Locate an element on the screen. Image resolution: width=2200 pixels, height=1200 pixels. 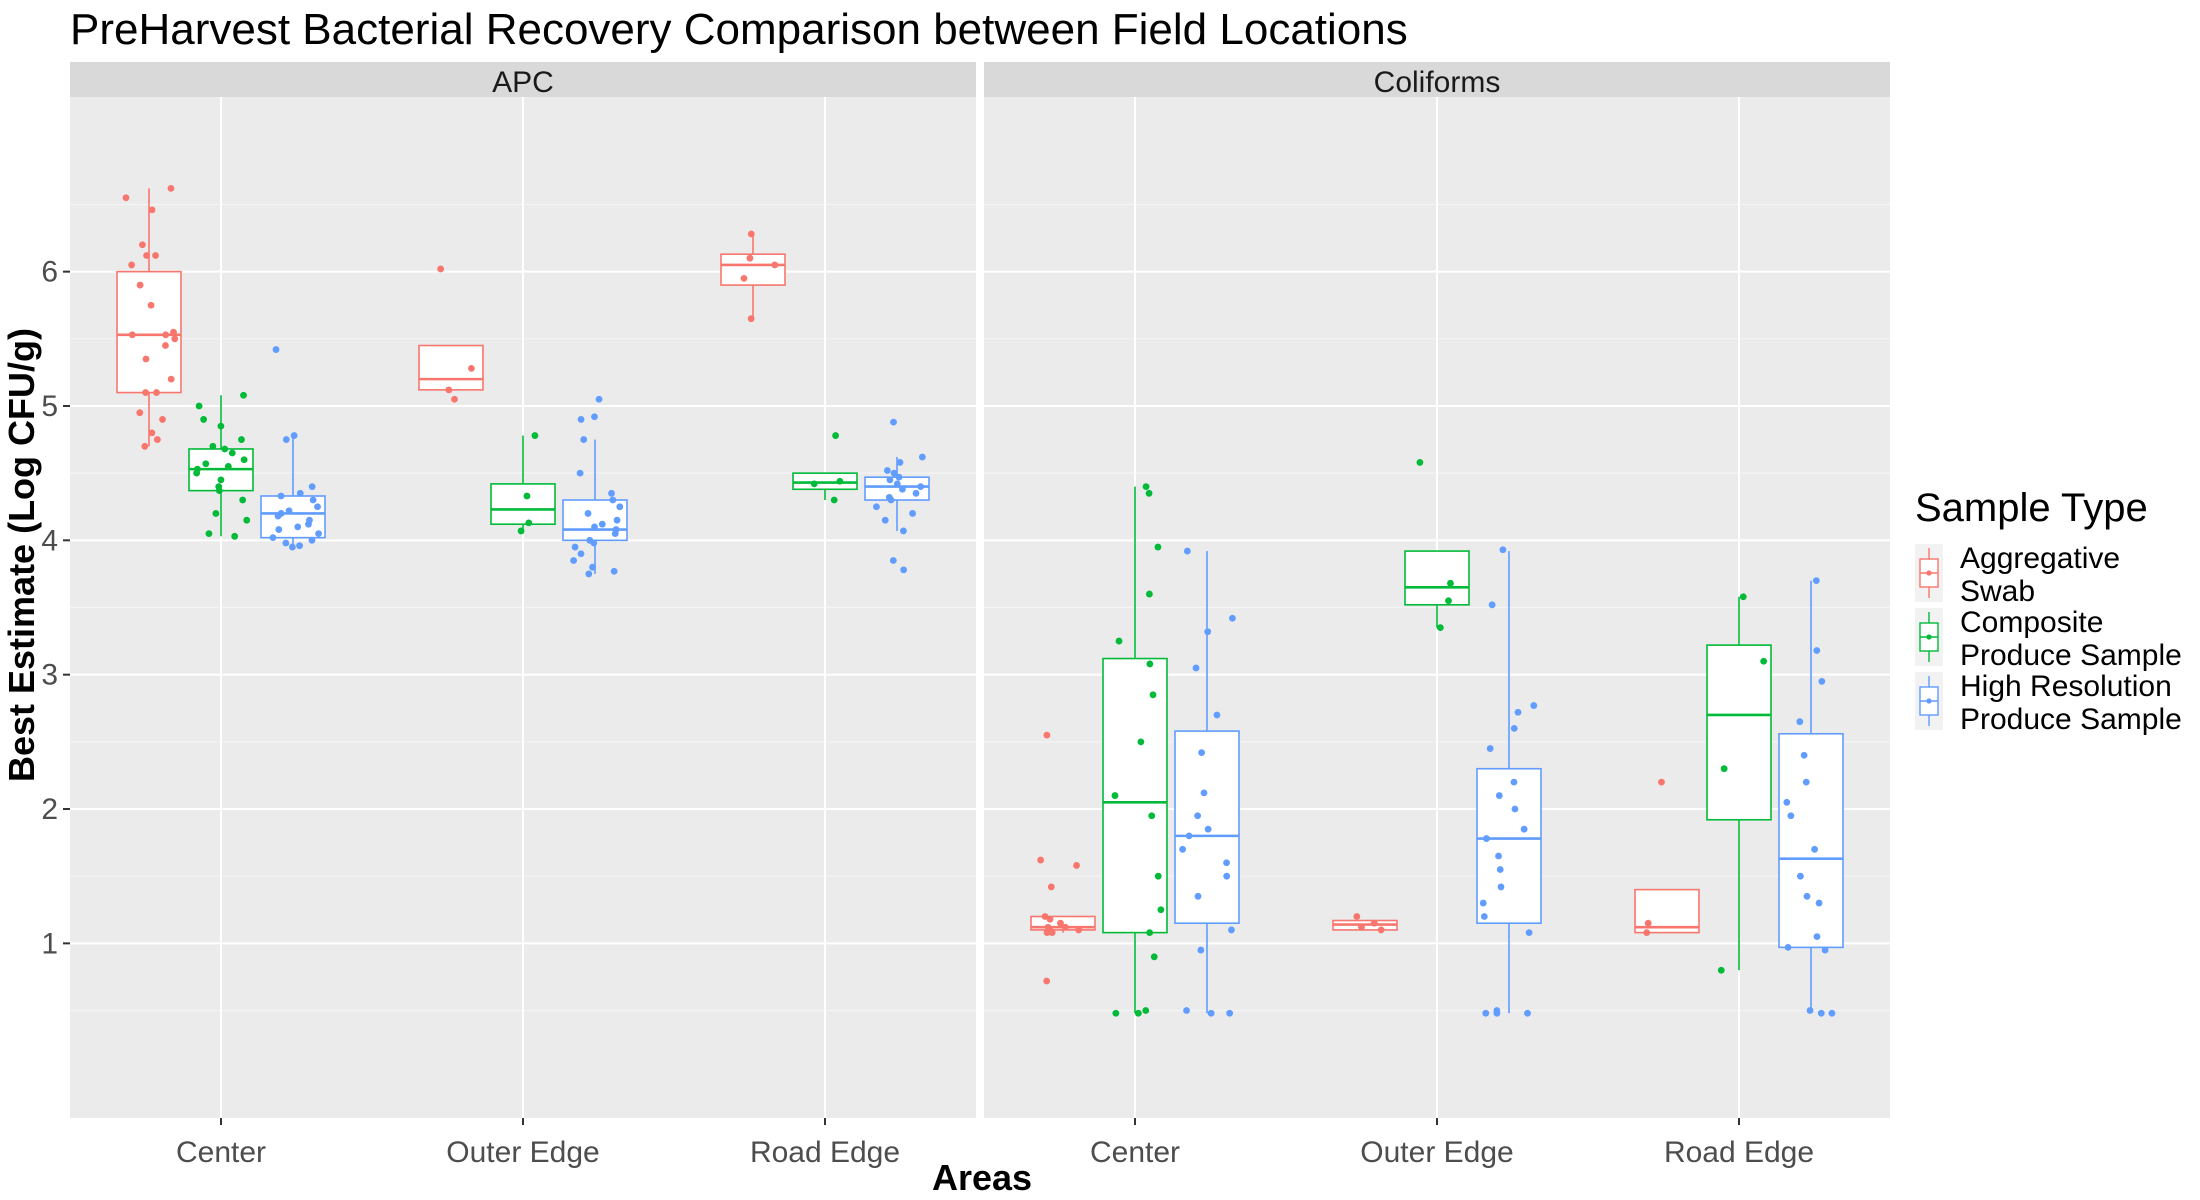
facet-strip-label: APC is located at coordinates (523, 82).